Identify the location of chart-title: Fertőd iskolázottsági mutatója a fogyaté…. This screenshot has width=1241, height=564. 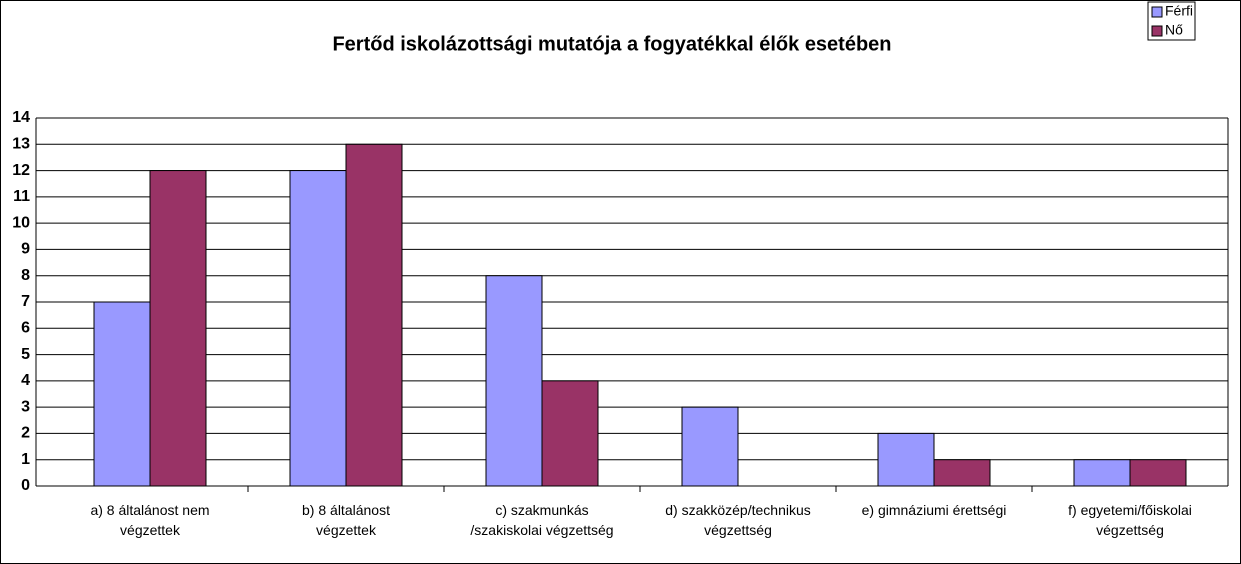
(611, 44).